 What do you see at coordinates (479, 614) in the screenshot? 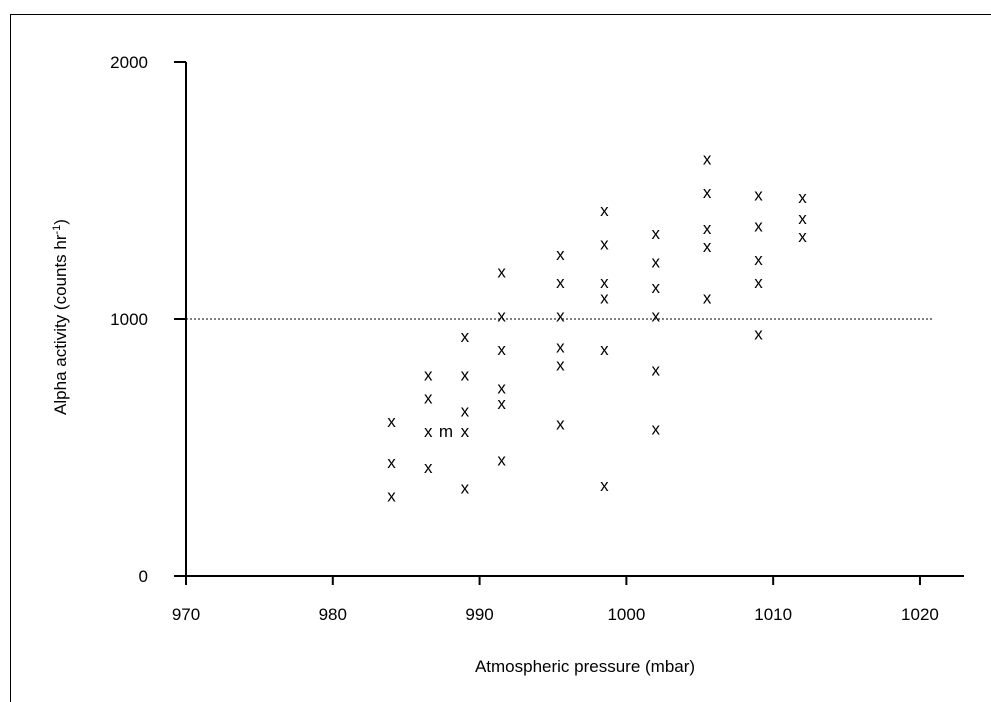
I see `x-tick-label: 990` at bounding box center [479, 614].